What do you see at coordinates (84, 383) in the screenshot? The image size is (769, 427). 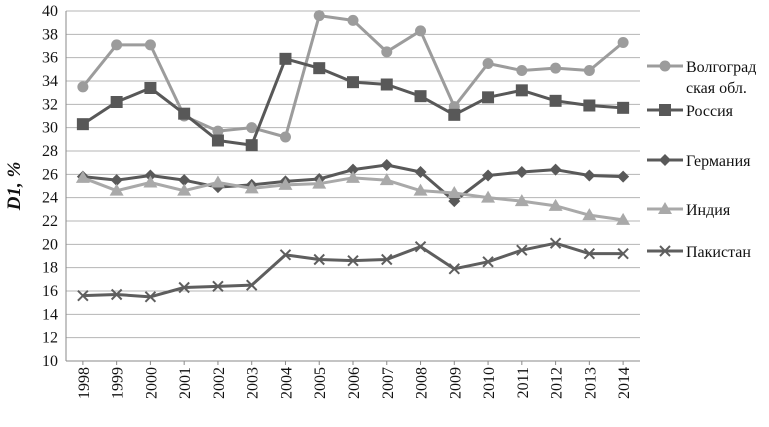 I see `x-tick-label: 1998` at bounding box center [84, 383].